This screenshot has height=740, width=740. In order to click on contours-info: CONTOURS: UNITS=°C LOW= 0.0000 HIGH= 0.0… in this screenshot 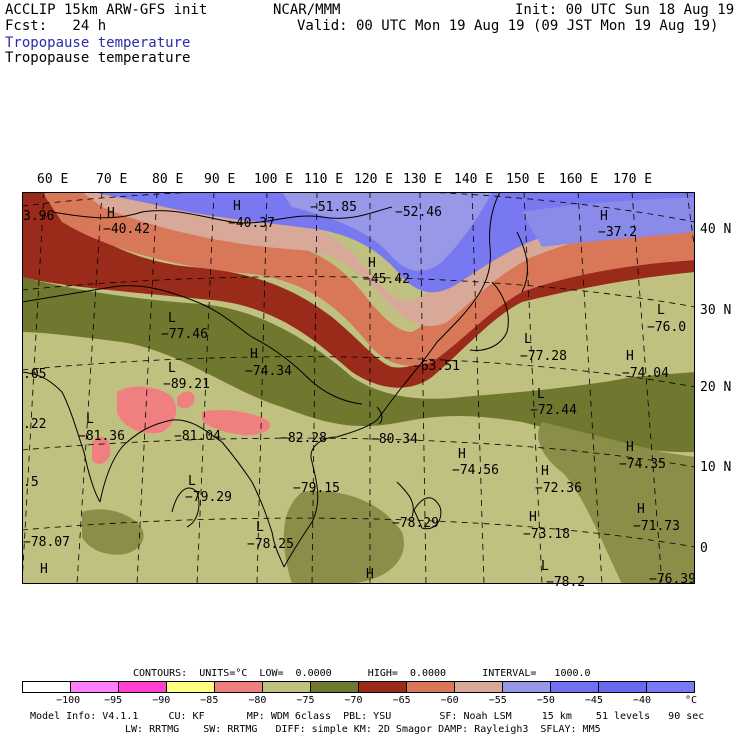, I will do `click(362, 673)`.